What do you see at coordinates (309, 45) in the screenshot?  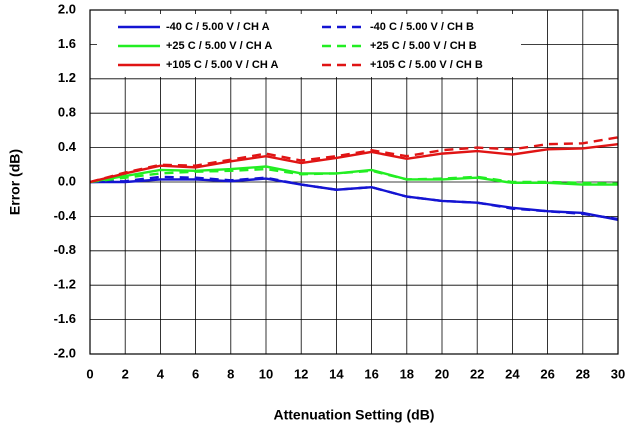 I see `legend-box` at bounding box center [309, 45].